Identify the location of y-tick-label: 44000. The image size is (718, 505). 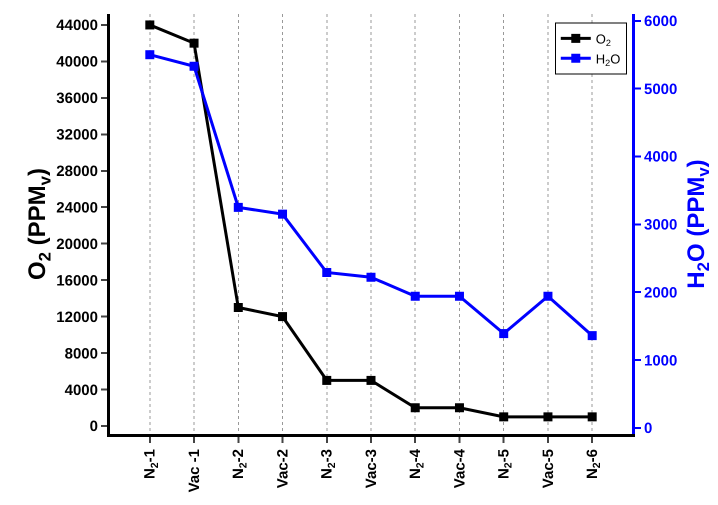
(77, 25).